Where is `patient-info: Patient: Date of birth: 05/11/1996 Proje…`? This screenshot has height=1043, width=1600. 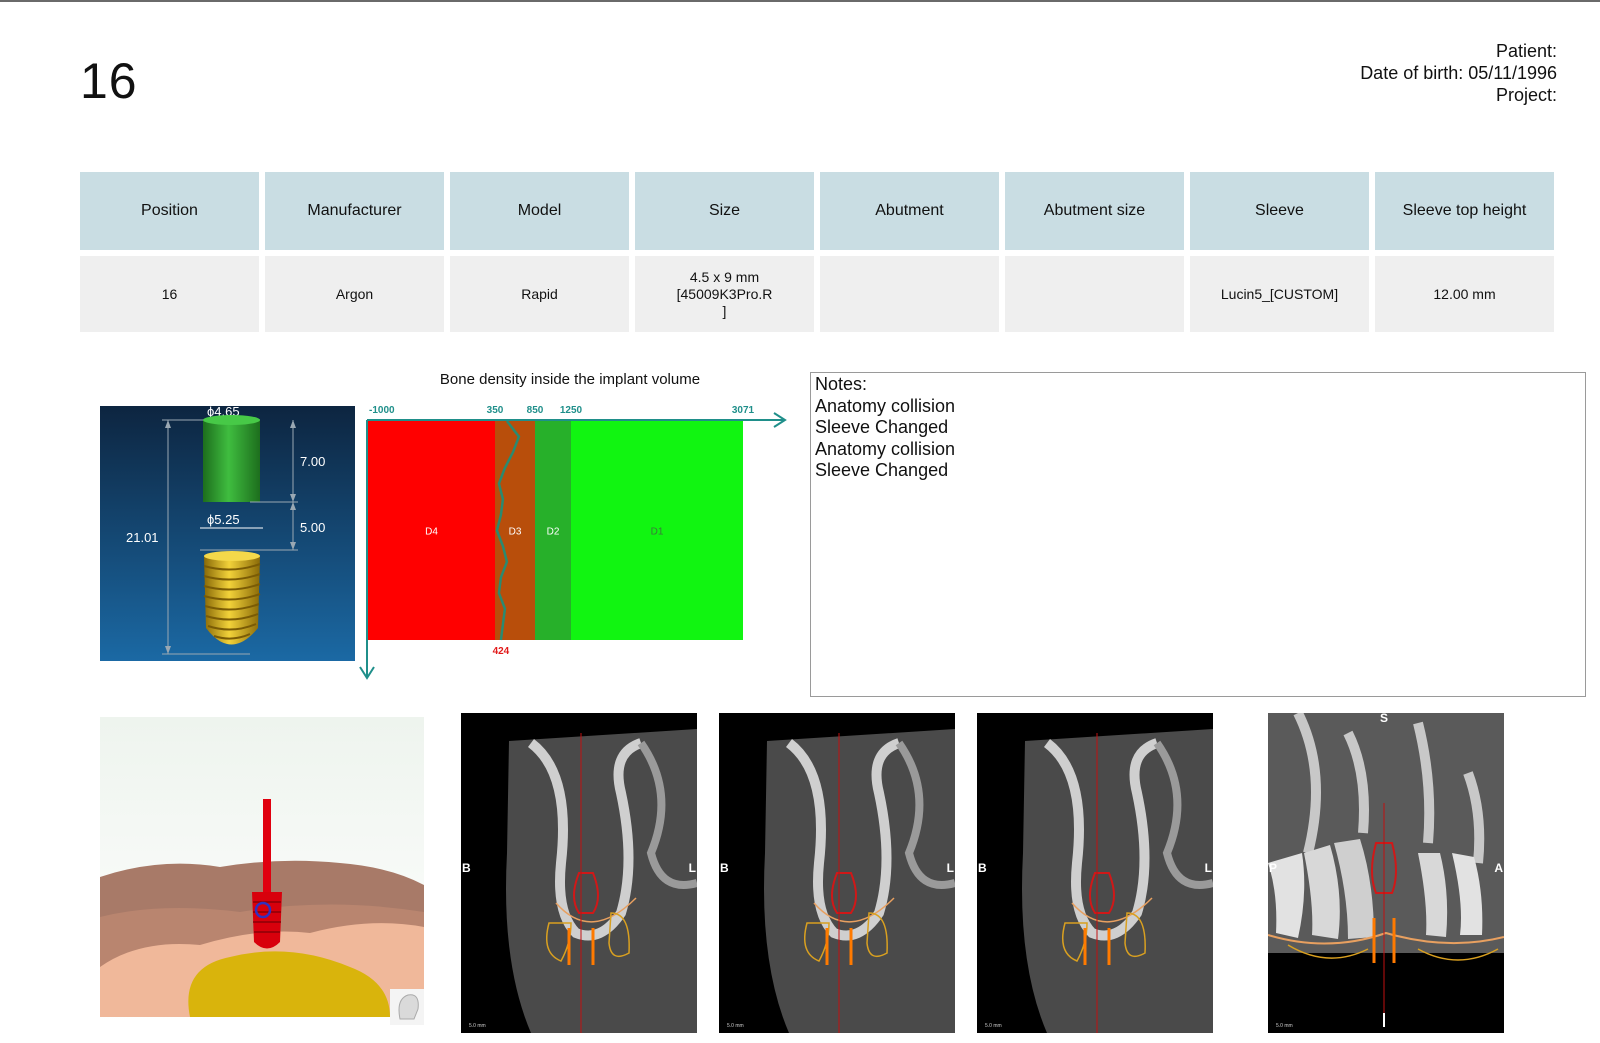 patient-info: Patient: Date of birth: 05/11/1996 Proje… is located at coordinates (1458, 73).